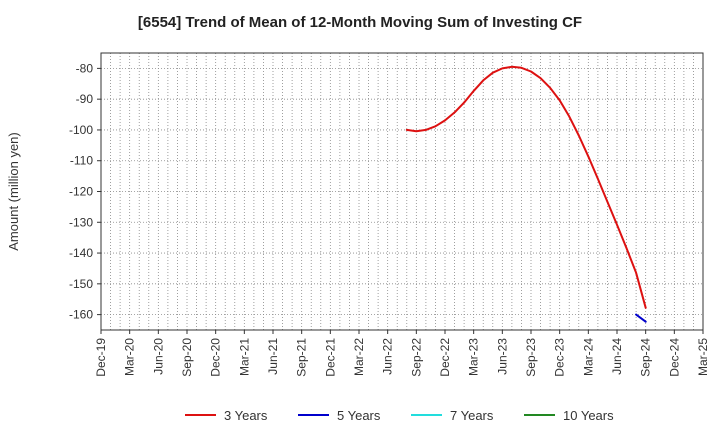 This screenshot has height=440, width=720. I want to click on y-tick-label: -100, so click(81, 130).